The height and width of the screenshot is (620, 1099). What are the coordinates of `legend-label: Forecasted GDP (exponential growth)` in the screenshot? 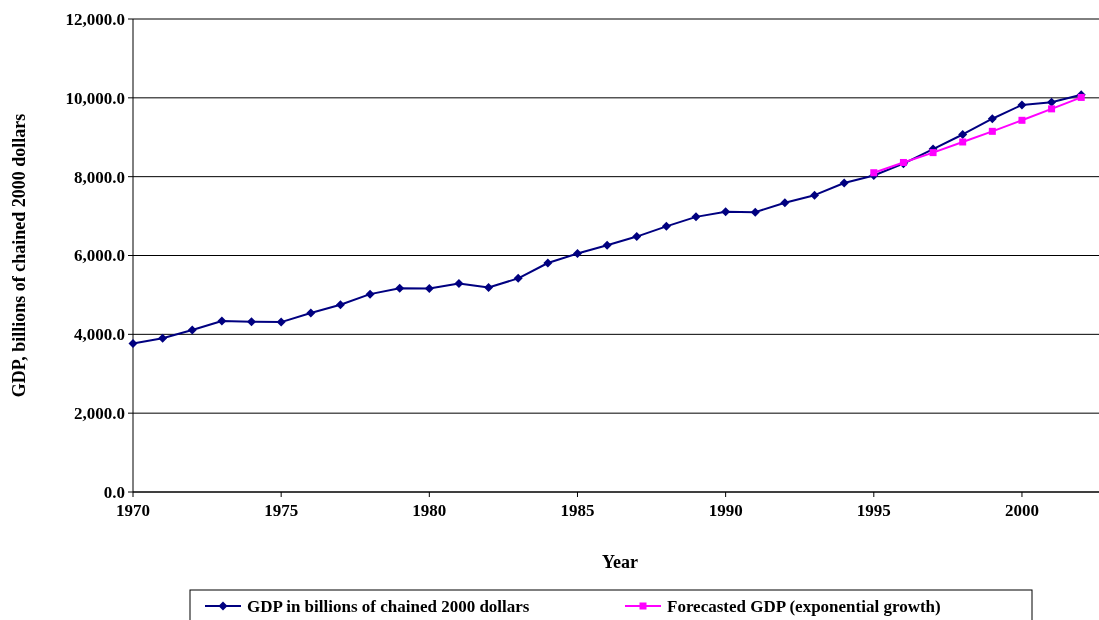 It's located at (804, 606).